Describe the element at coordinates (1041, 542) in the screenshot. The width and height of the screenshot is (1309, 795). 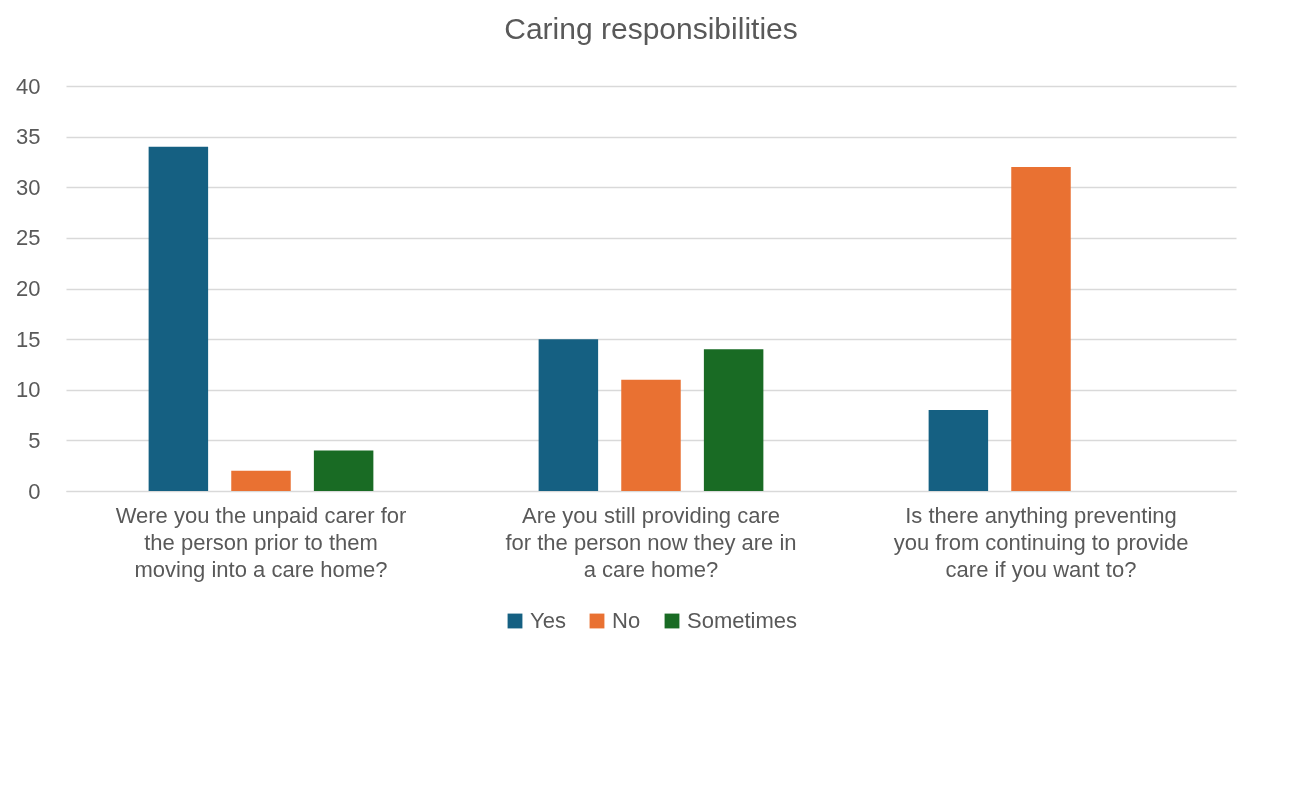
I see `x-tick-label: Is there anything preventing you from continuing to provide care if you want to?` at that location.